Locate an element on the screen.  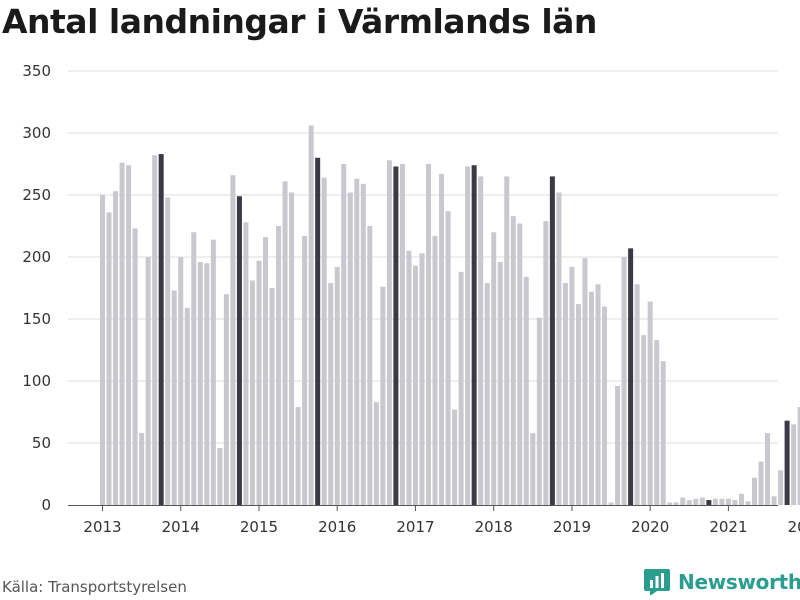
y-tick-label: 300 is located at coordinates (36, 133).